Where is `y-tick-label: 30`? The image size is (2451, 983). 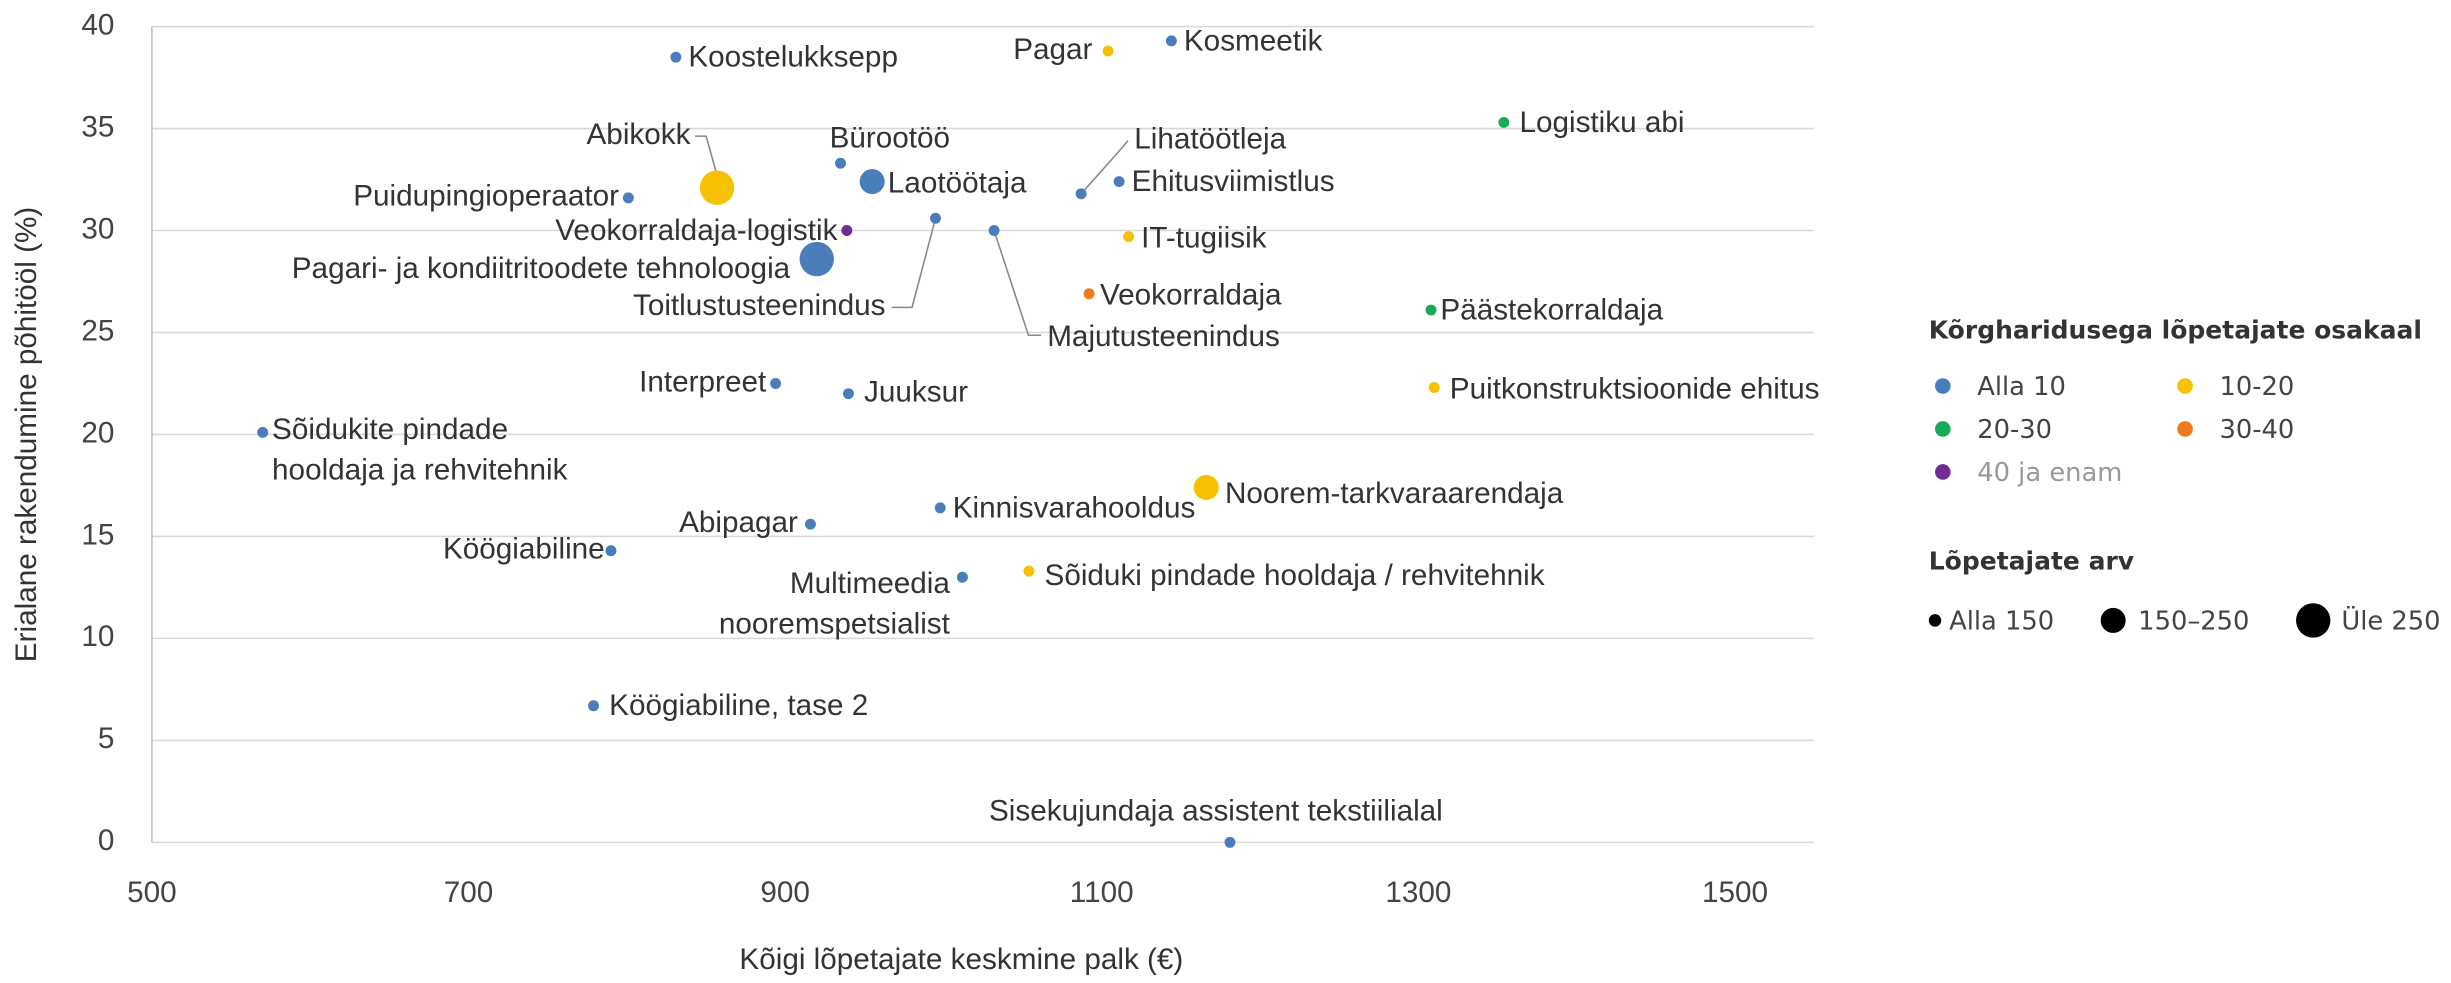 y-tick-label: 30 is located at coordinates (97, 228).